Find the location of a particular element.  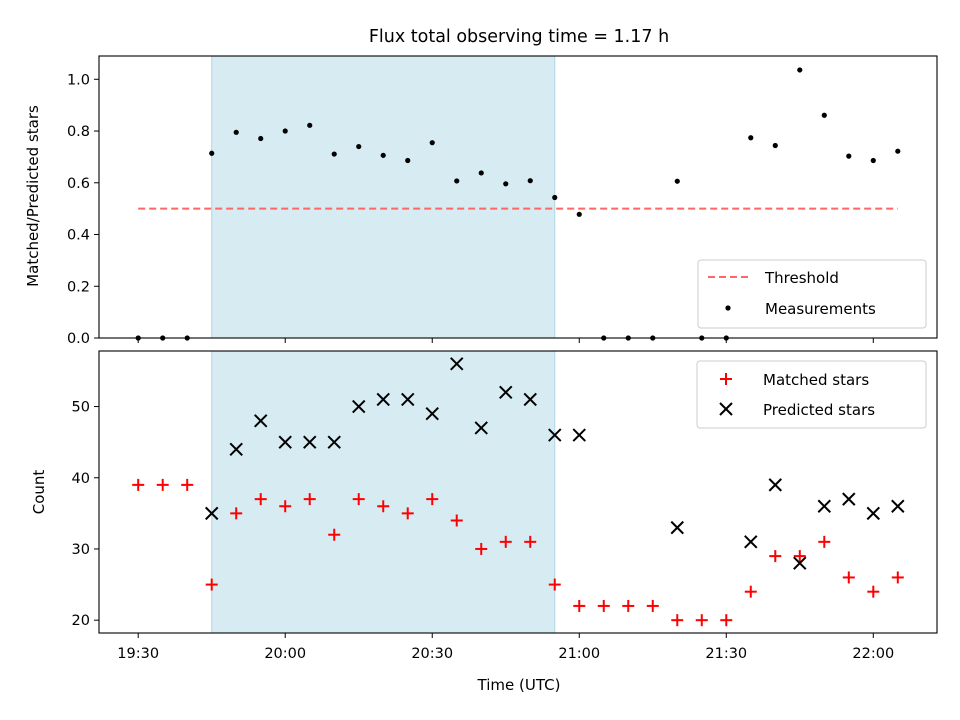

bottom-y-tick-label: 30 is located at coordinates (81, 550).